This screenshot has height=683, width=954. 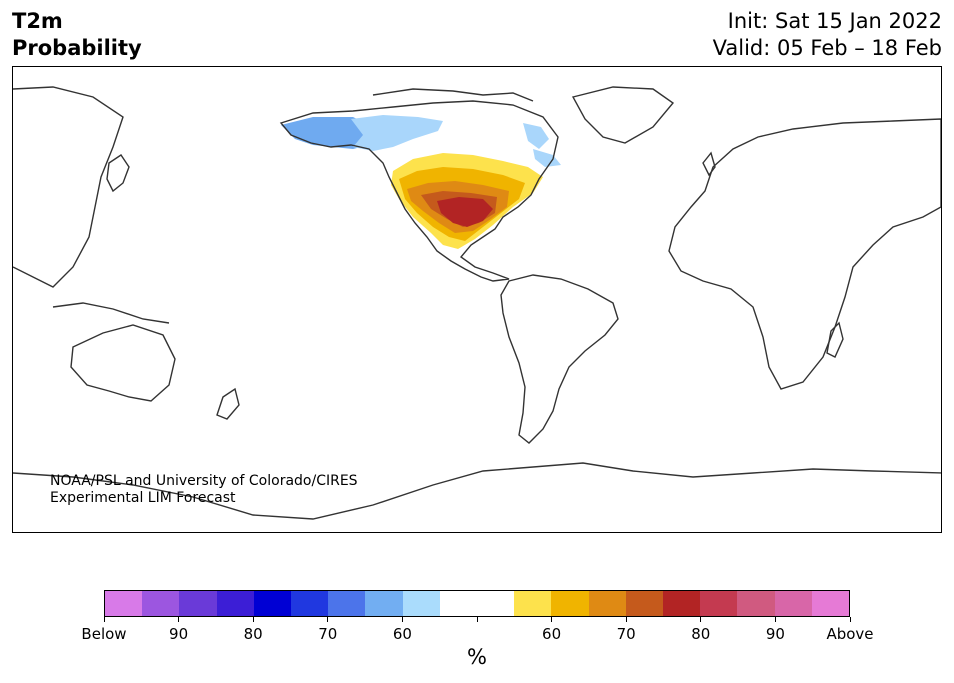 I want to click on us-above-80-region, so click(x=465, y=212).